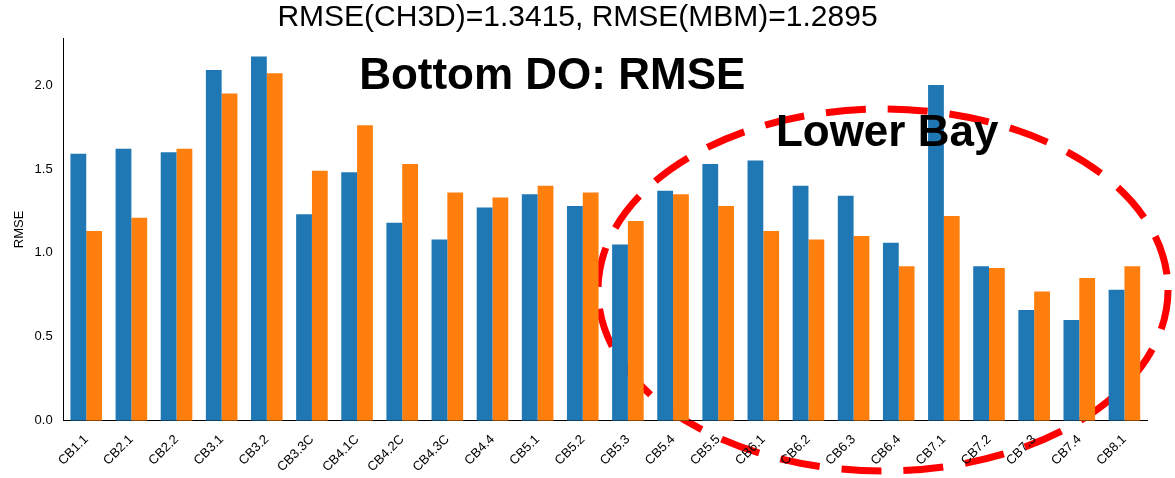 Image resolution: width=1175 pixels, height=478 pixels. Describe the element at coordinates (43, 336) in the screenshot. I see `y-tick-label: 0.5` at that location.